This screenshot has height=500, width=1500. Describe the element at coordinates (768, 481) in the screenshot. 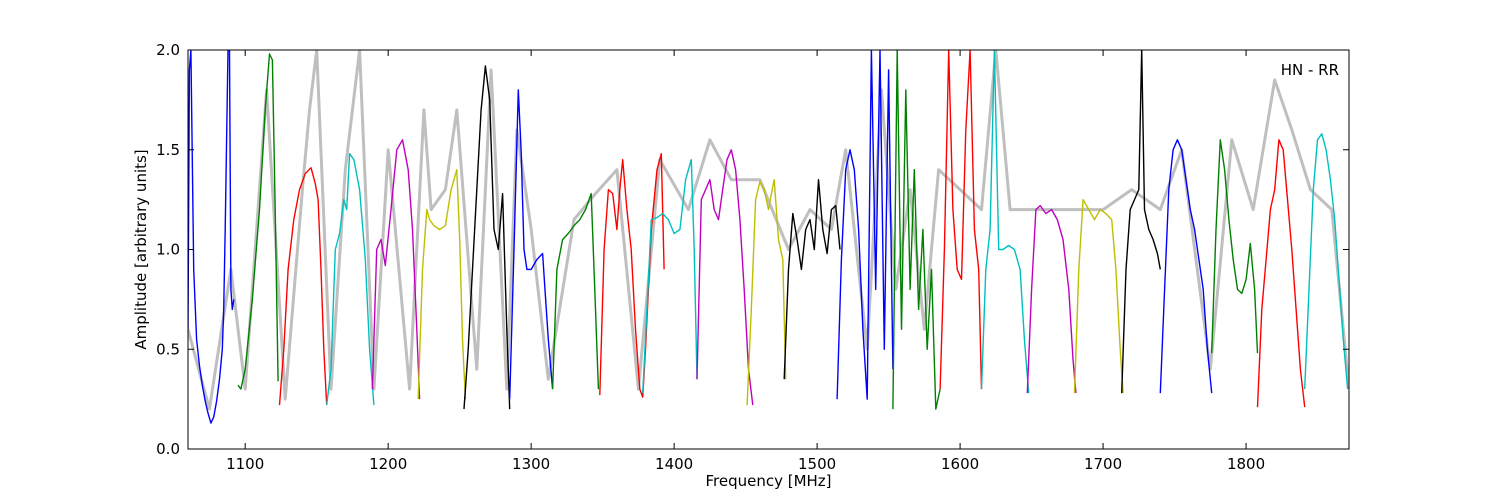

I see `x-axis-label: Frequency [MHz]` at that location.